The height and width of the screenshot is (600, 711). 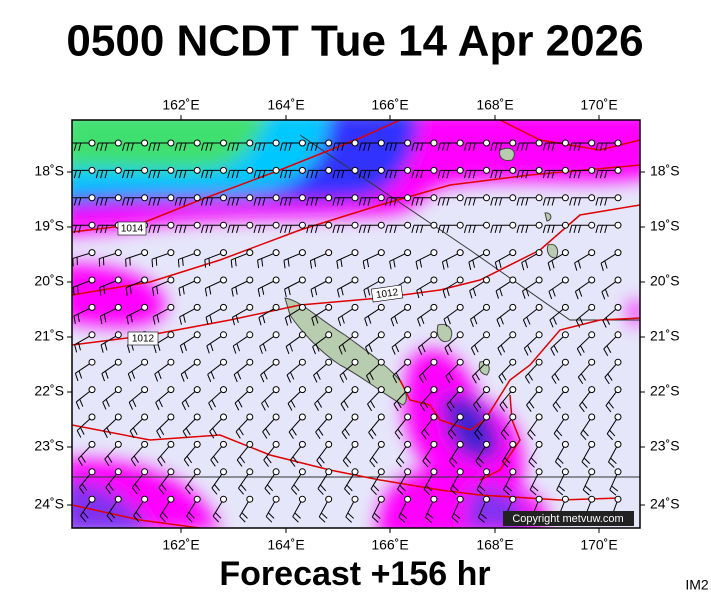 I want to click on lon-label: 164˚E, so click(x=285, y=105).